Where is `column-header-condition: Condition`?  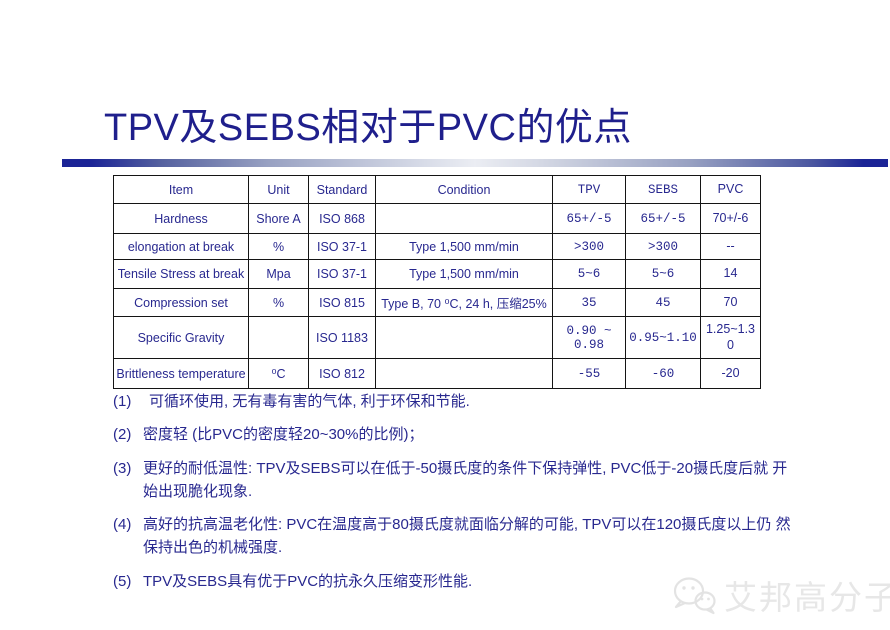 column-header-condition: Condition is located at coordinates (464, 189).